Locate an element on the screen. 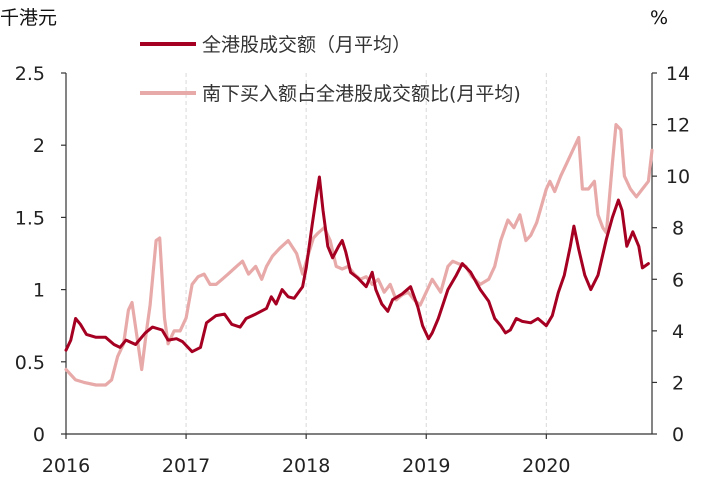 Image resolution: width=708 pixels, height=480 pixels. x-tick-label-2017: 2017 is located at coordinates (186, 466).